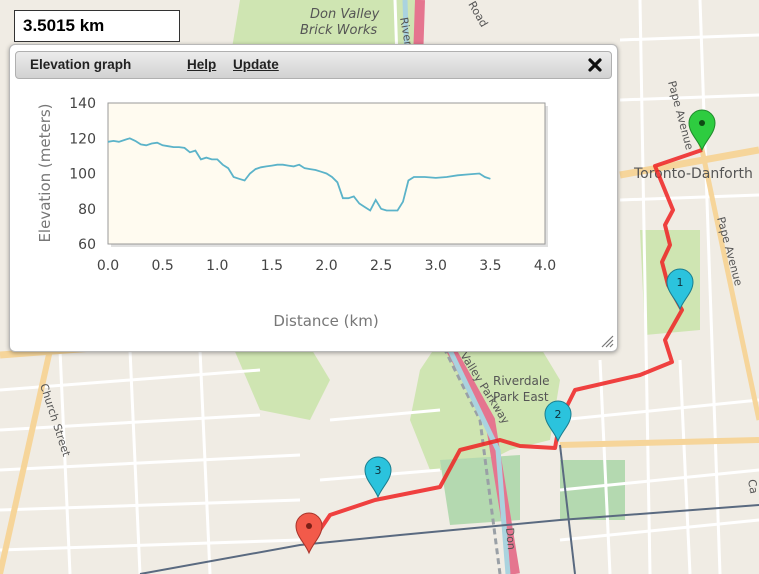  I want to click on x-tick-label: 2.0, so click(326, 266).